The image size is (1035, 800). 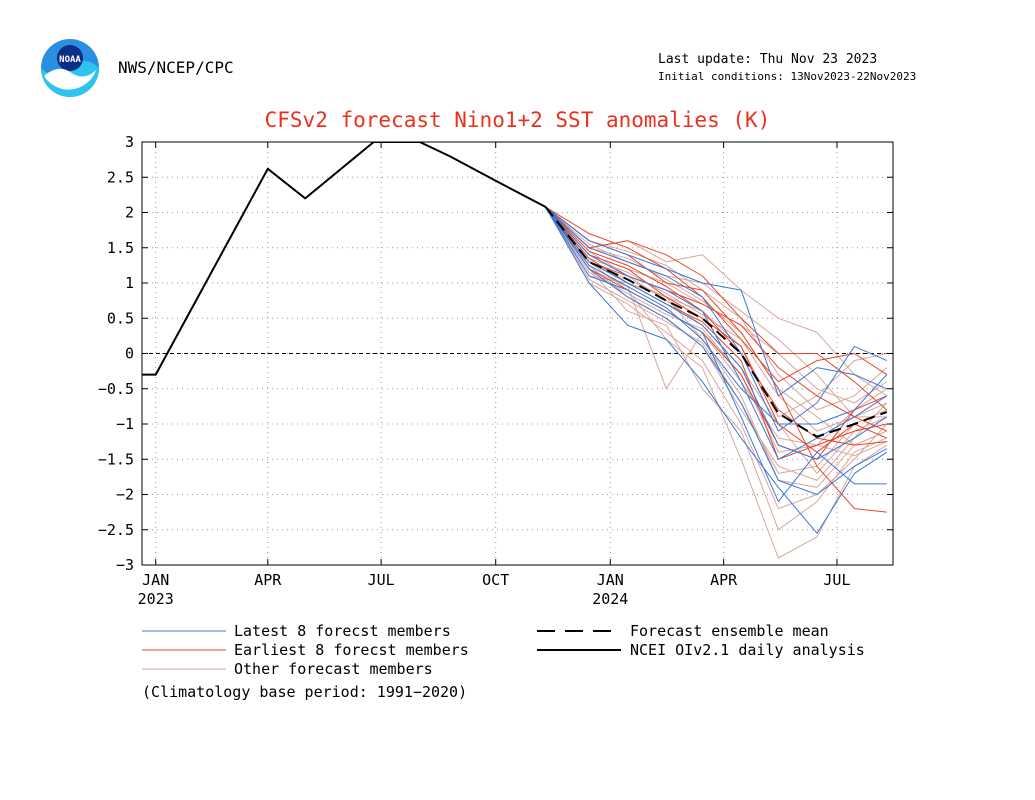 I want to click on x-tick-label-year: 2023, so click(x=156, y=599).